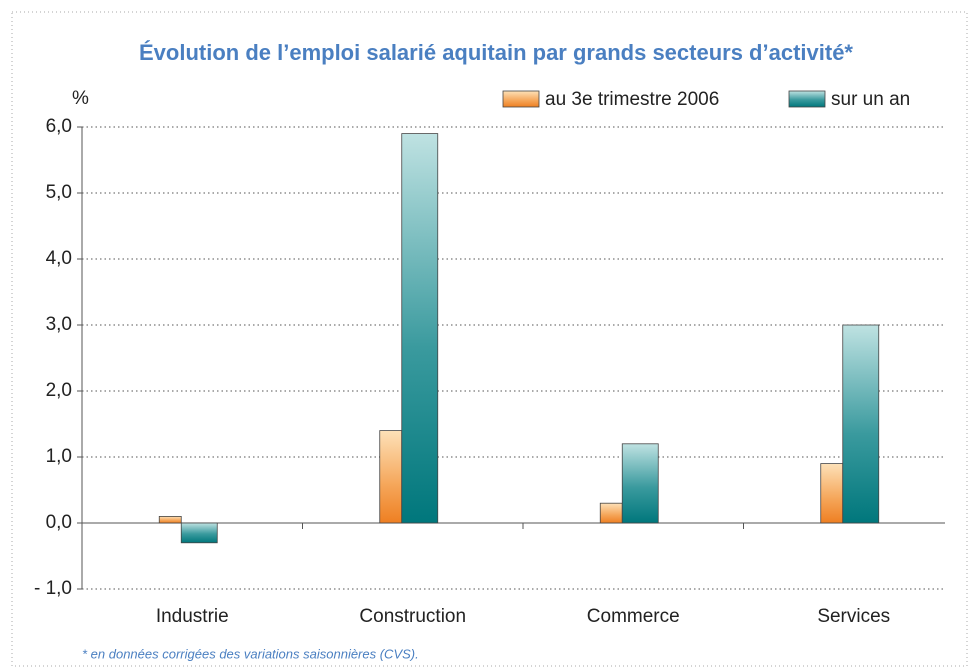 This screenshot has height=669, width=970. I want to click on y-tick-label: 2,0, so click(59, 390).